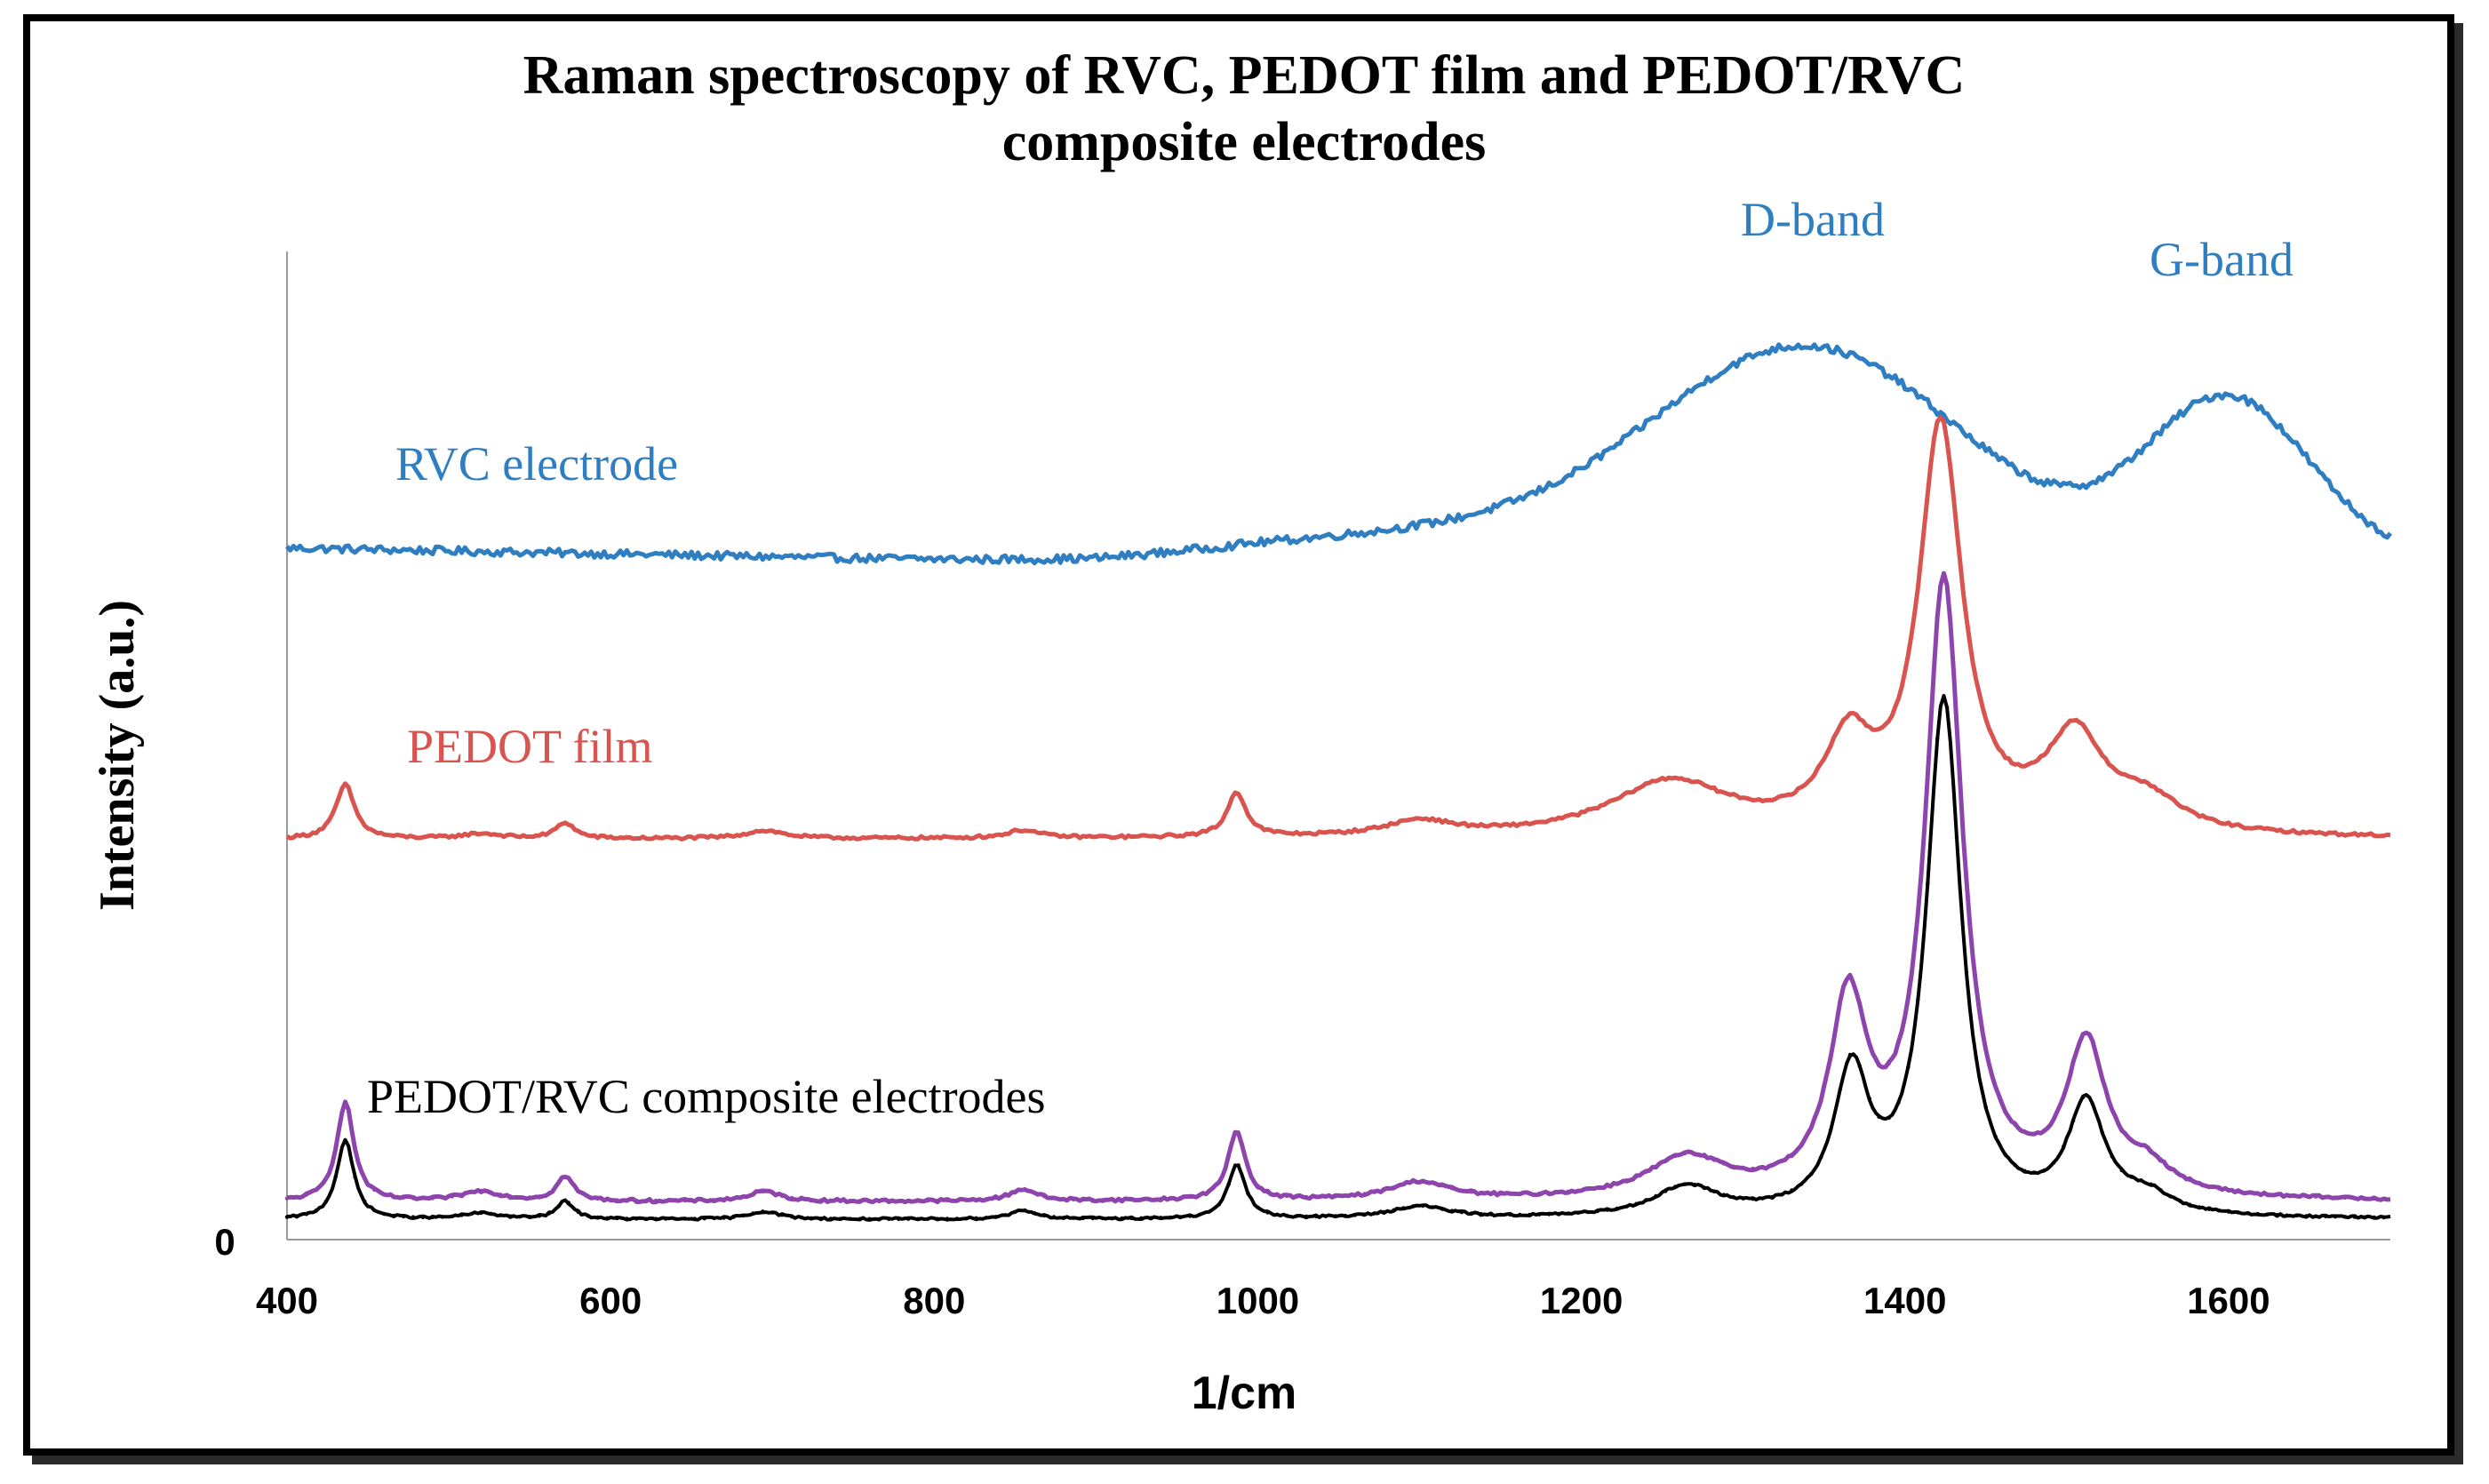  What do you see at coordinates (934, 1301) in the screenshot?
I see `x-tick-label-800: 800` at bounding box center [934, 1301].